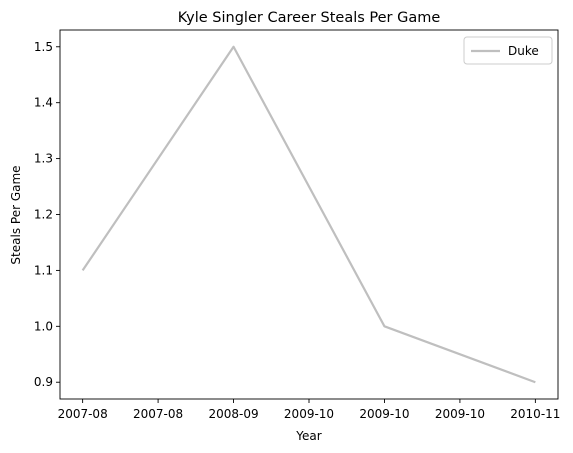 This screenshot has height=453, width=573. What do you see at coordinates (308, 436) in the screenshot?
I see `x-axis-label: Year` at bounding box center [308, 436].